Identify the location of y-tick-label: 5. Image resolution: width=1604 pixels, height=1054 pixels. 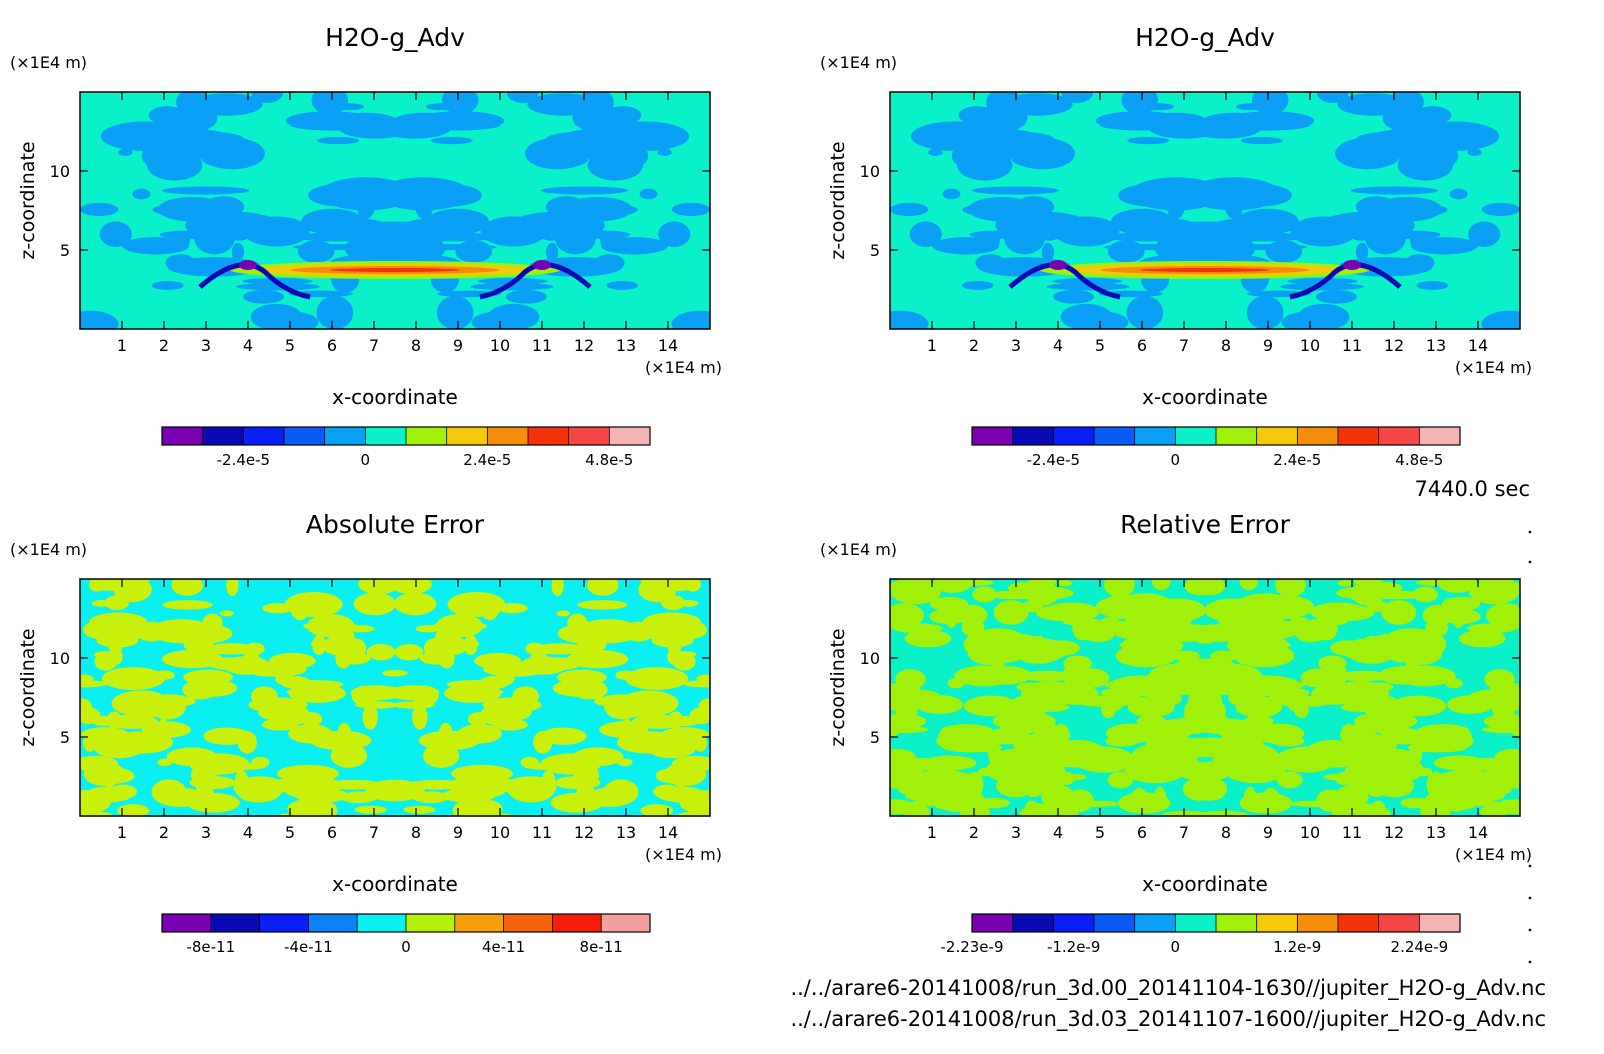
(65, 737).